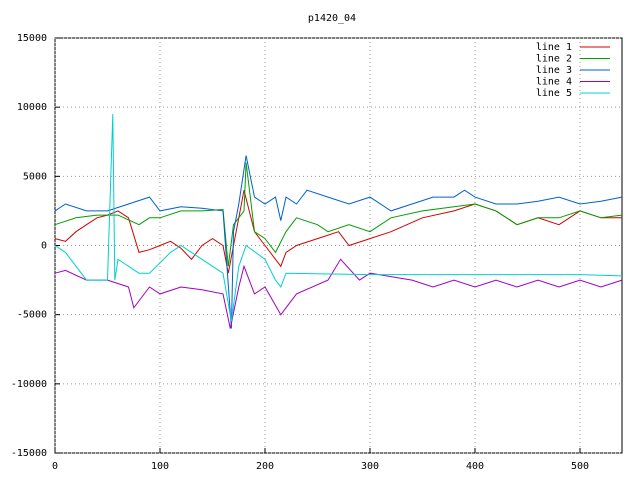 The width and height of the screenshot is (640, 484). What do you see at coordinates (29, 384) in the screenshot?
I see `y-tick-label: -10000` at bounding box center [29, 384].